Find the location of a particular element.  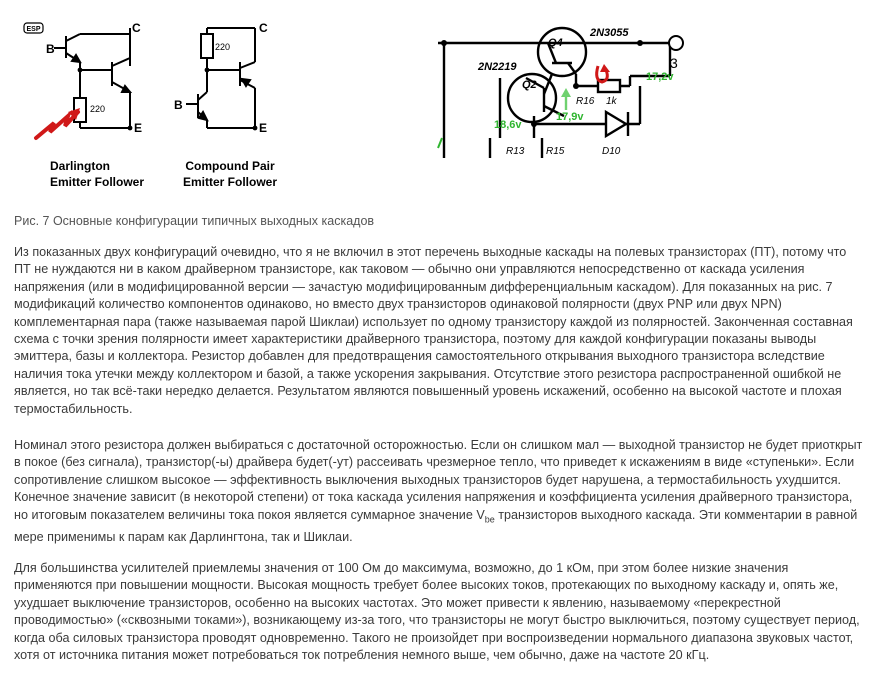

compound-emitter-label: E is located at coordinates (263, 128).